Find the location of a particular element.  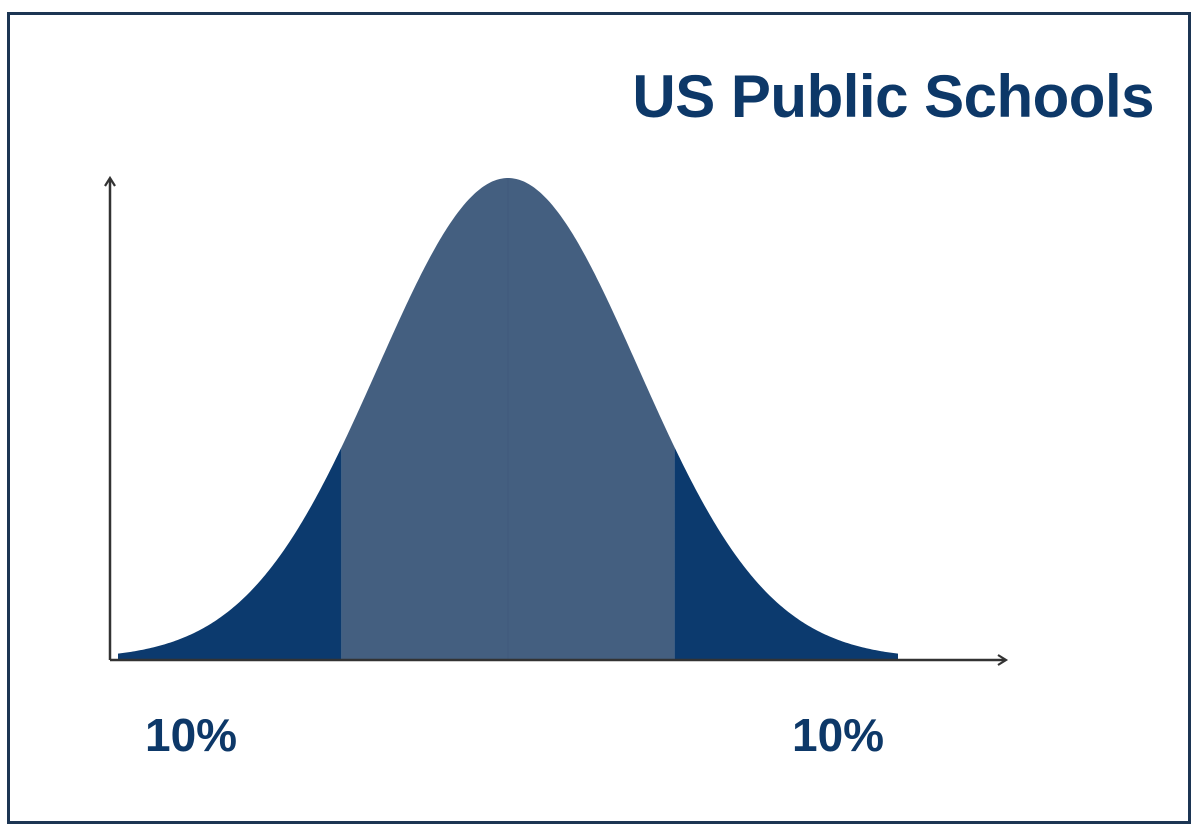

right-tail-label: 10% is located at coordinates (838, 735).